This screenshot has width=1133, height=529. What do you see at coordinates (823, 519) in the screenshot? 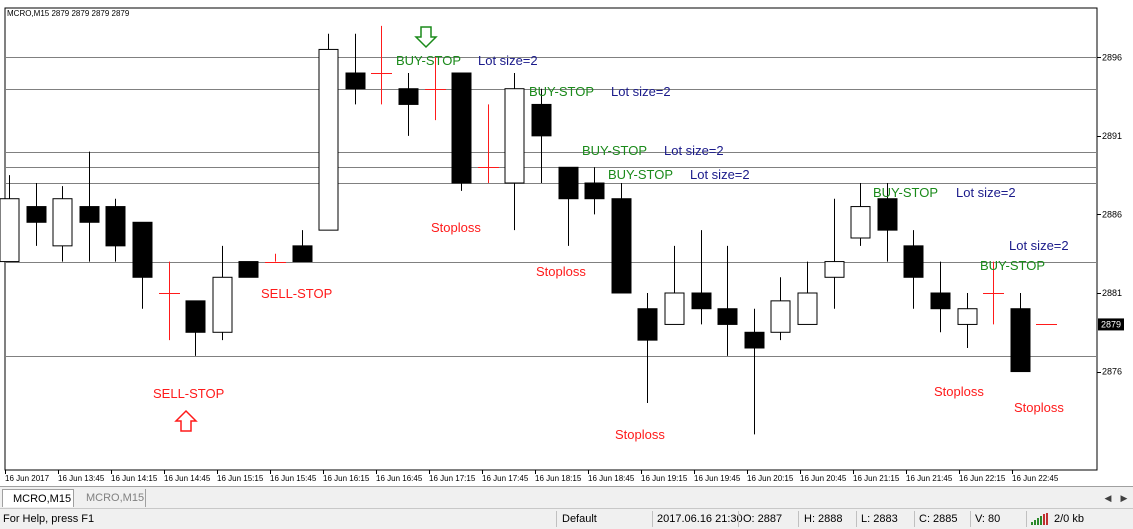
I see `status-high: H: 2888` at bounding box center [823, 519].